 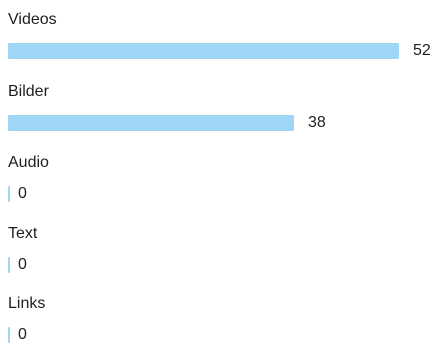 What do you see at coordinates (317, 122) in the screenshot?
I see `stat-count: 38` at bounding box center [317, 122].